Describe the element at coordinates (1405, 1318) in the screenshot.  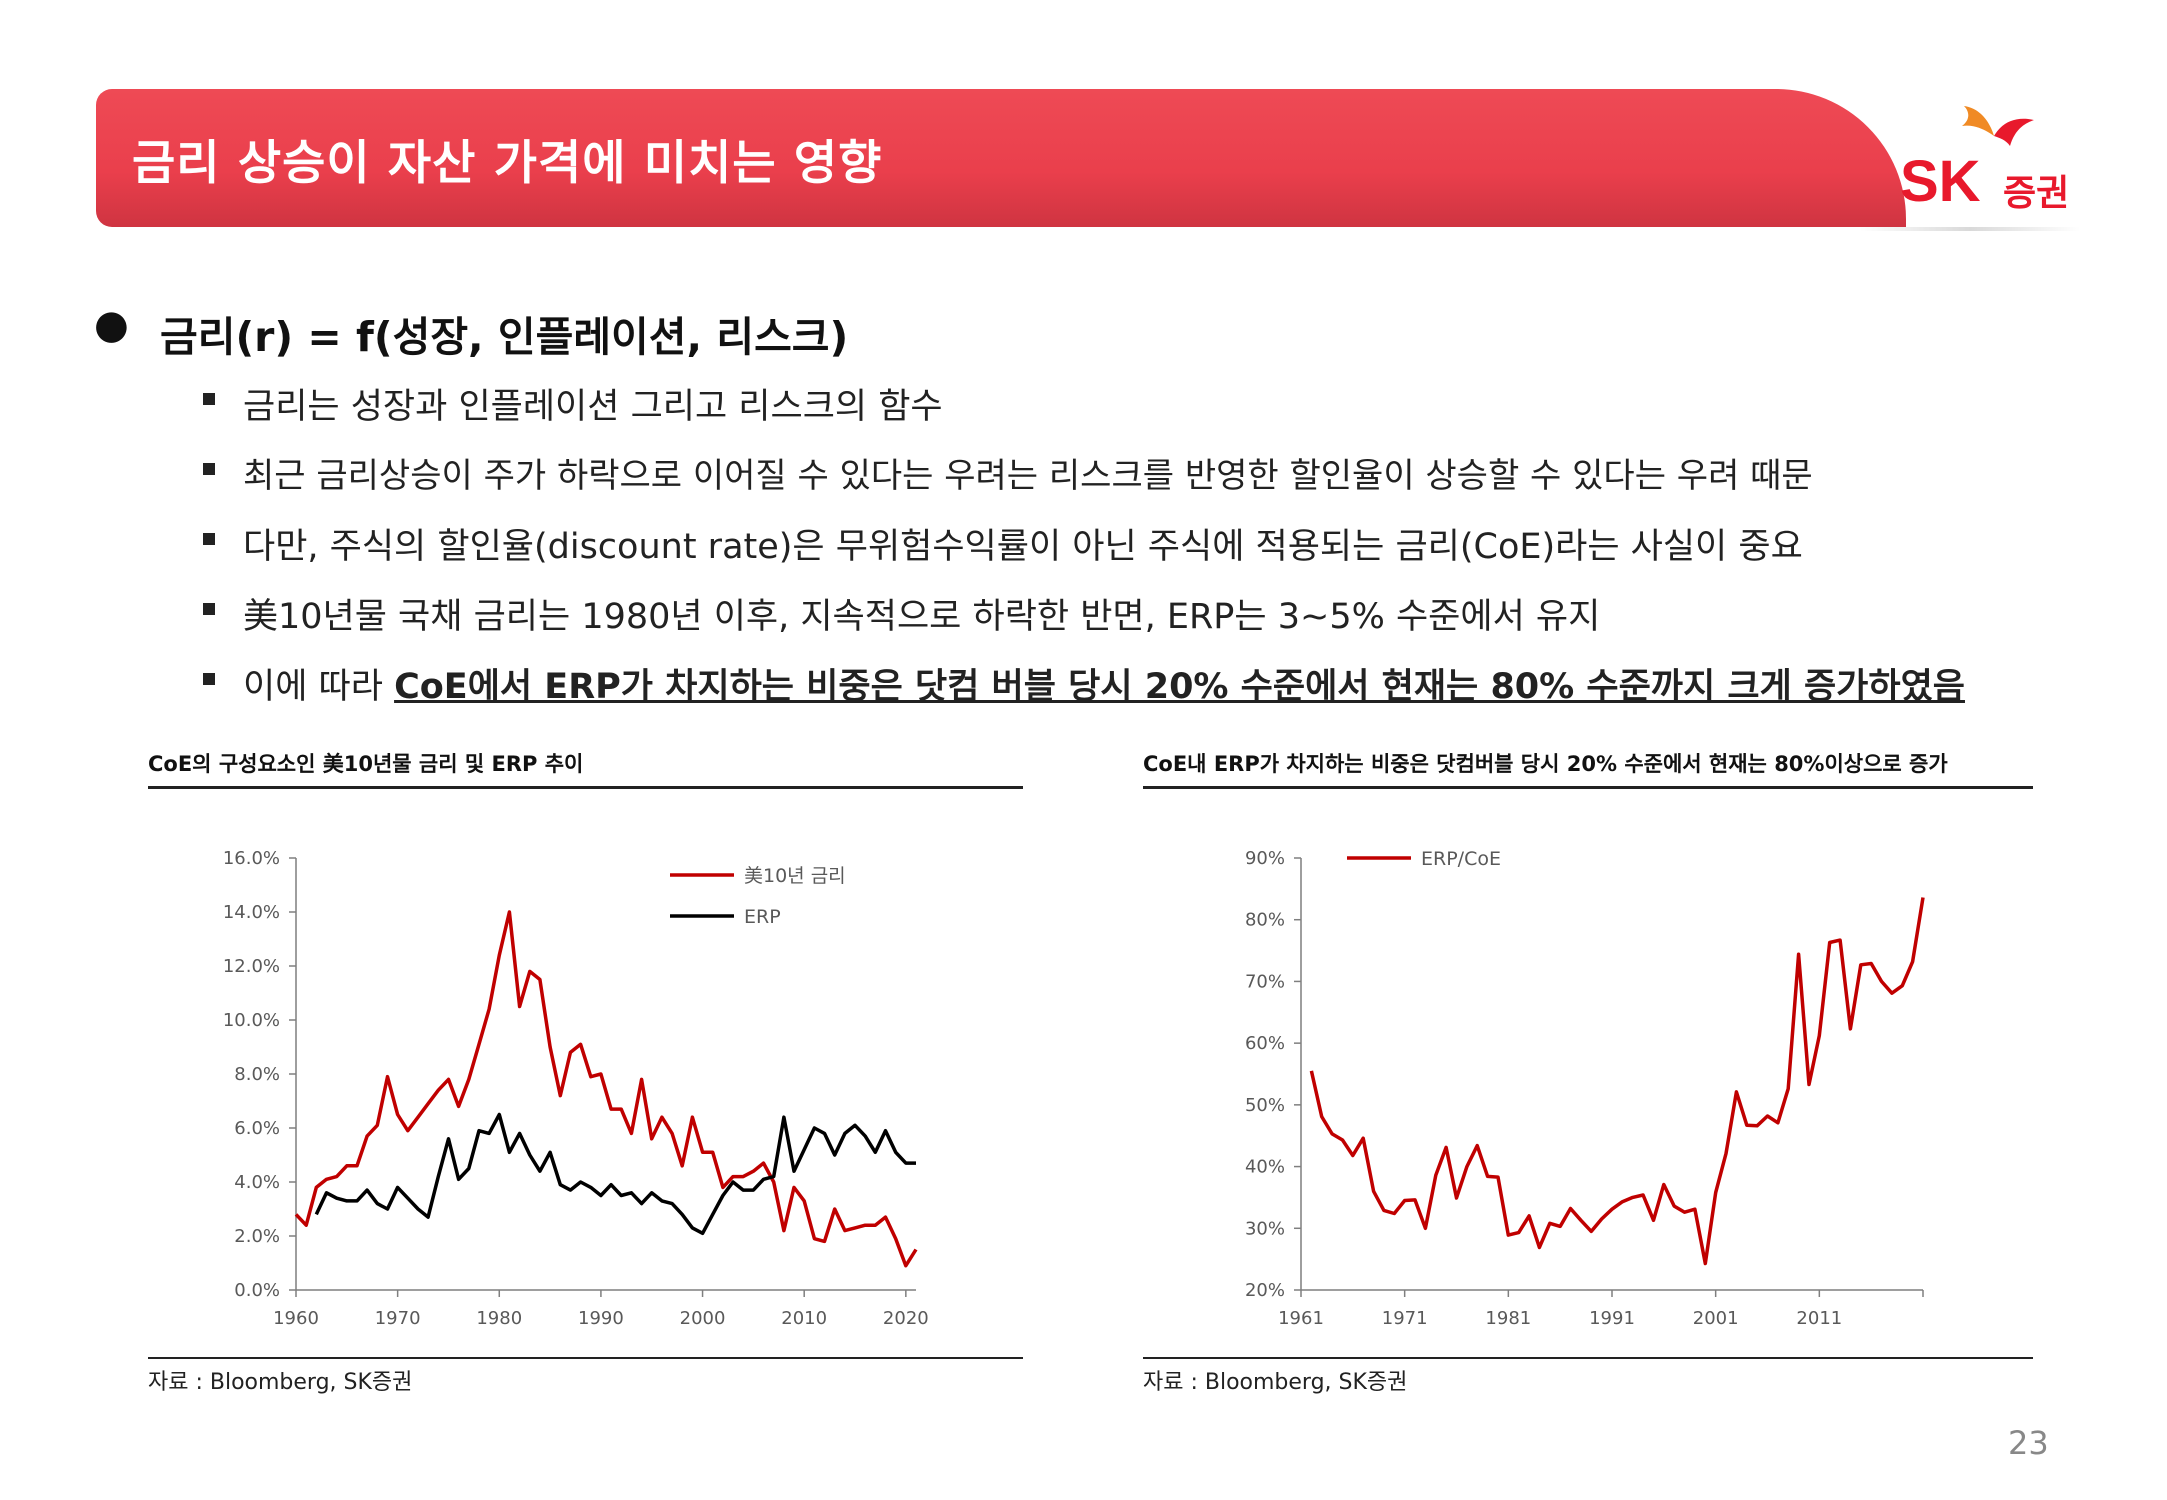
I see `x-tick-label: 1971` at that location.